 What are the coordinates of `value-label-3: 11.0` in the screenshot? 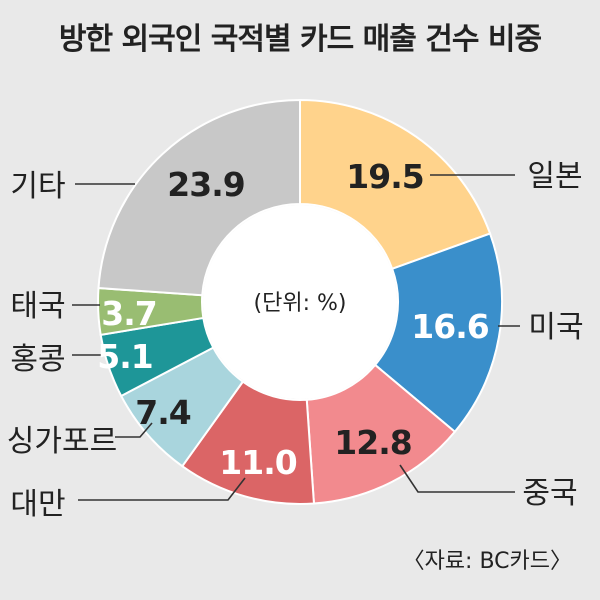 It's located at (257, 462).